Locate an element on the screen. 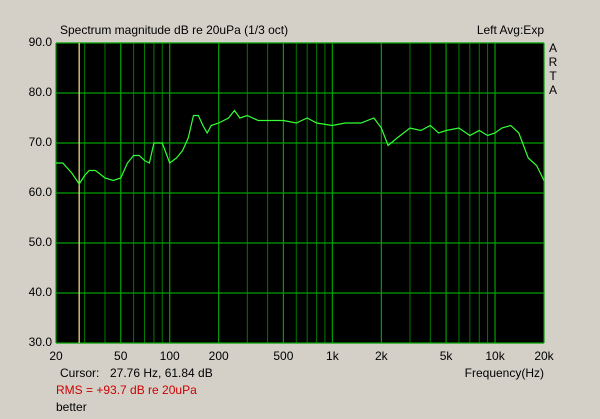  y-tick-label: 70.0 is located at coordinates (41, 142).